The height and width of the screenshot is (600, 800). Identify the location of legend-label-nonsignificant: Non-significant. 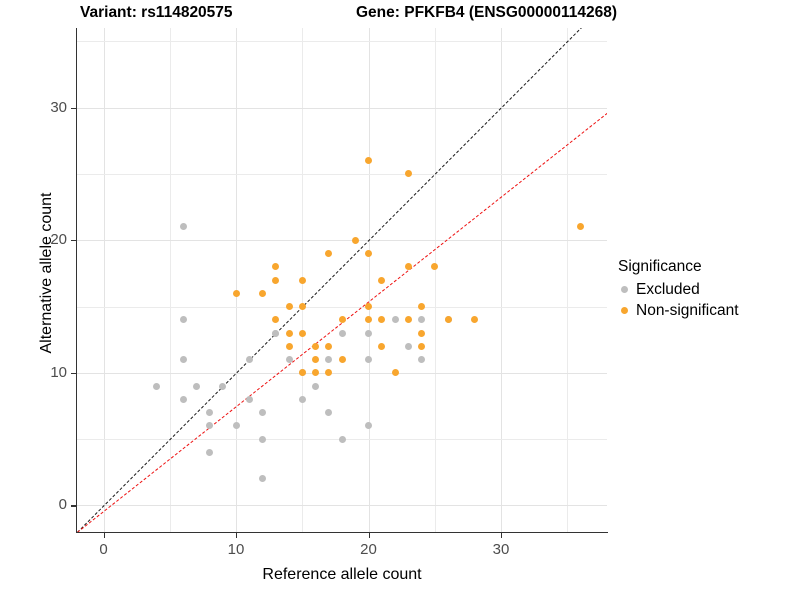
(687, 310).